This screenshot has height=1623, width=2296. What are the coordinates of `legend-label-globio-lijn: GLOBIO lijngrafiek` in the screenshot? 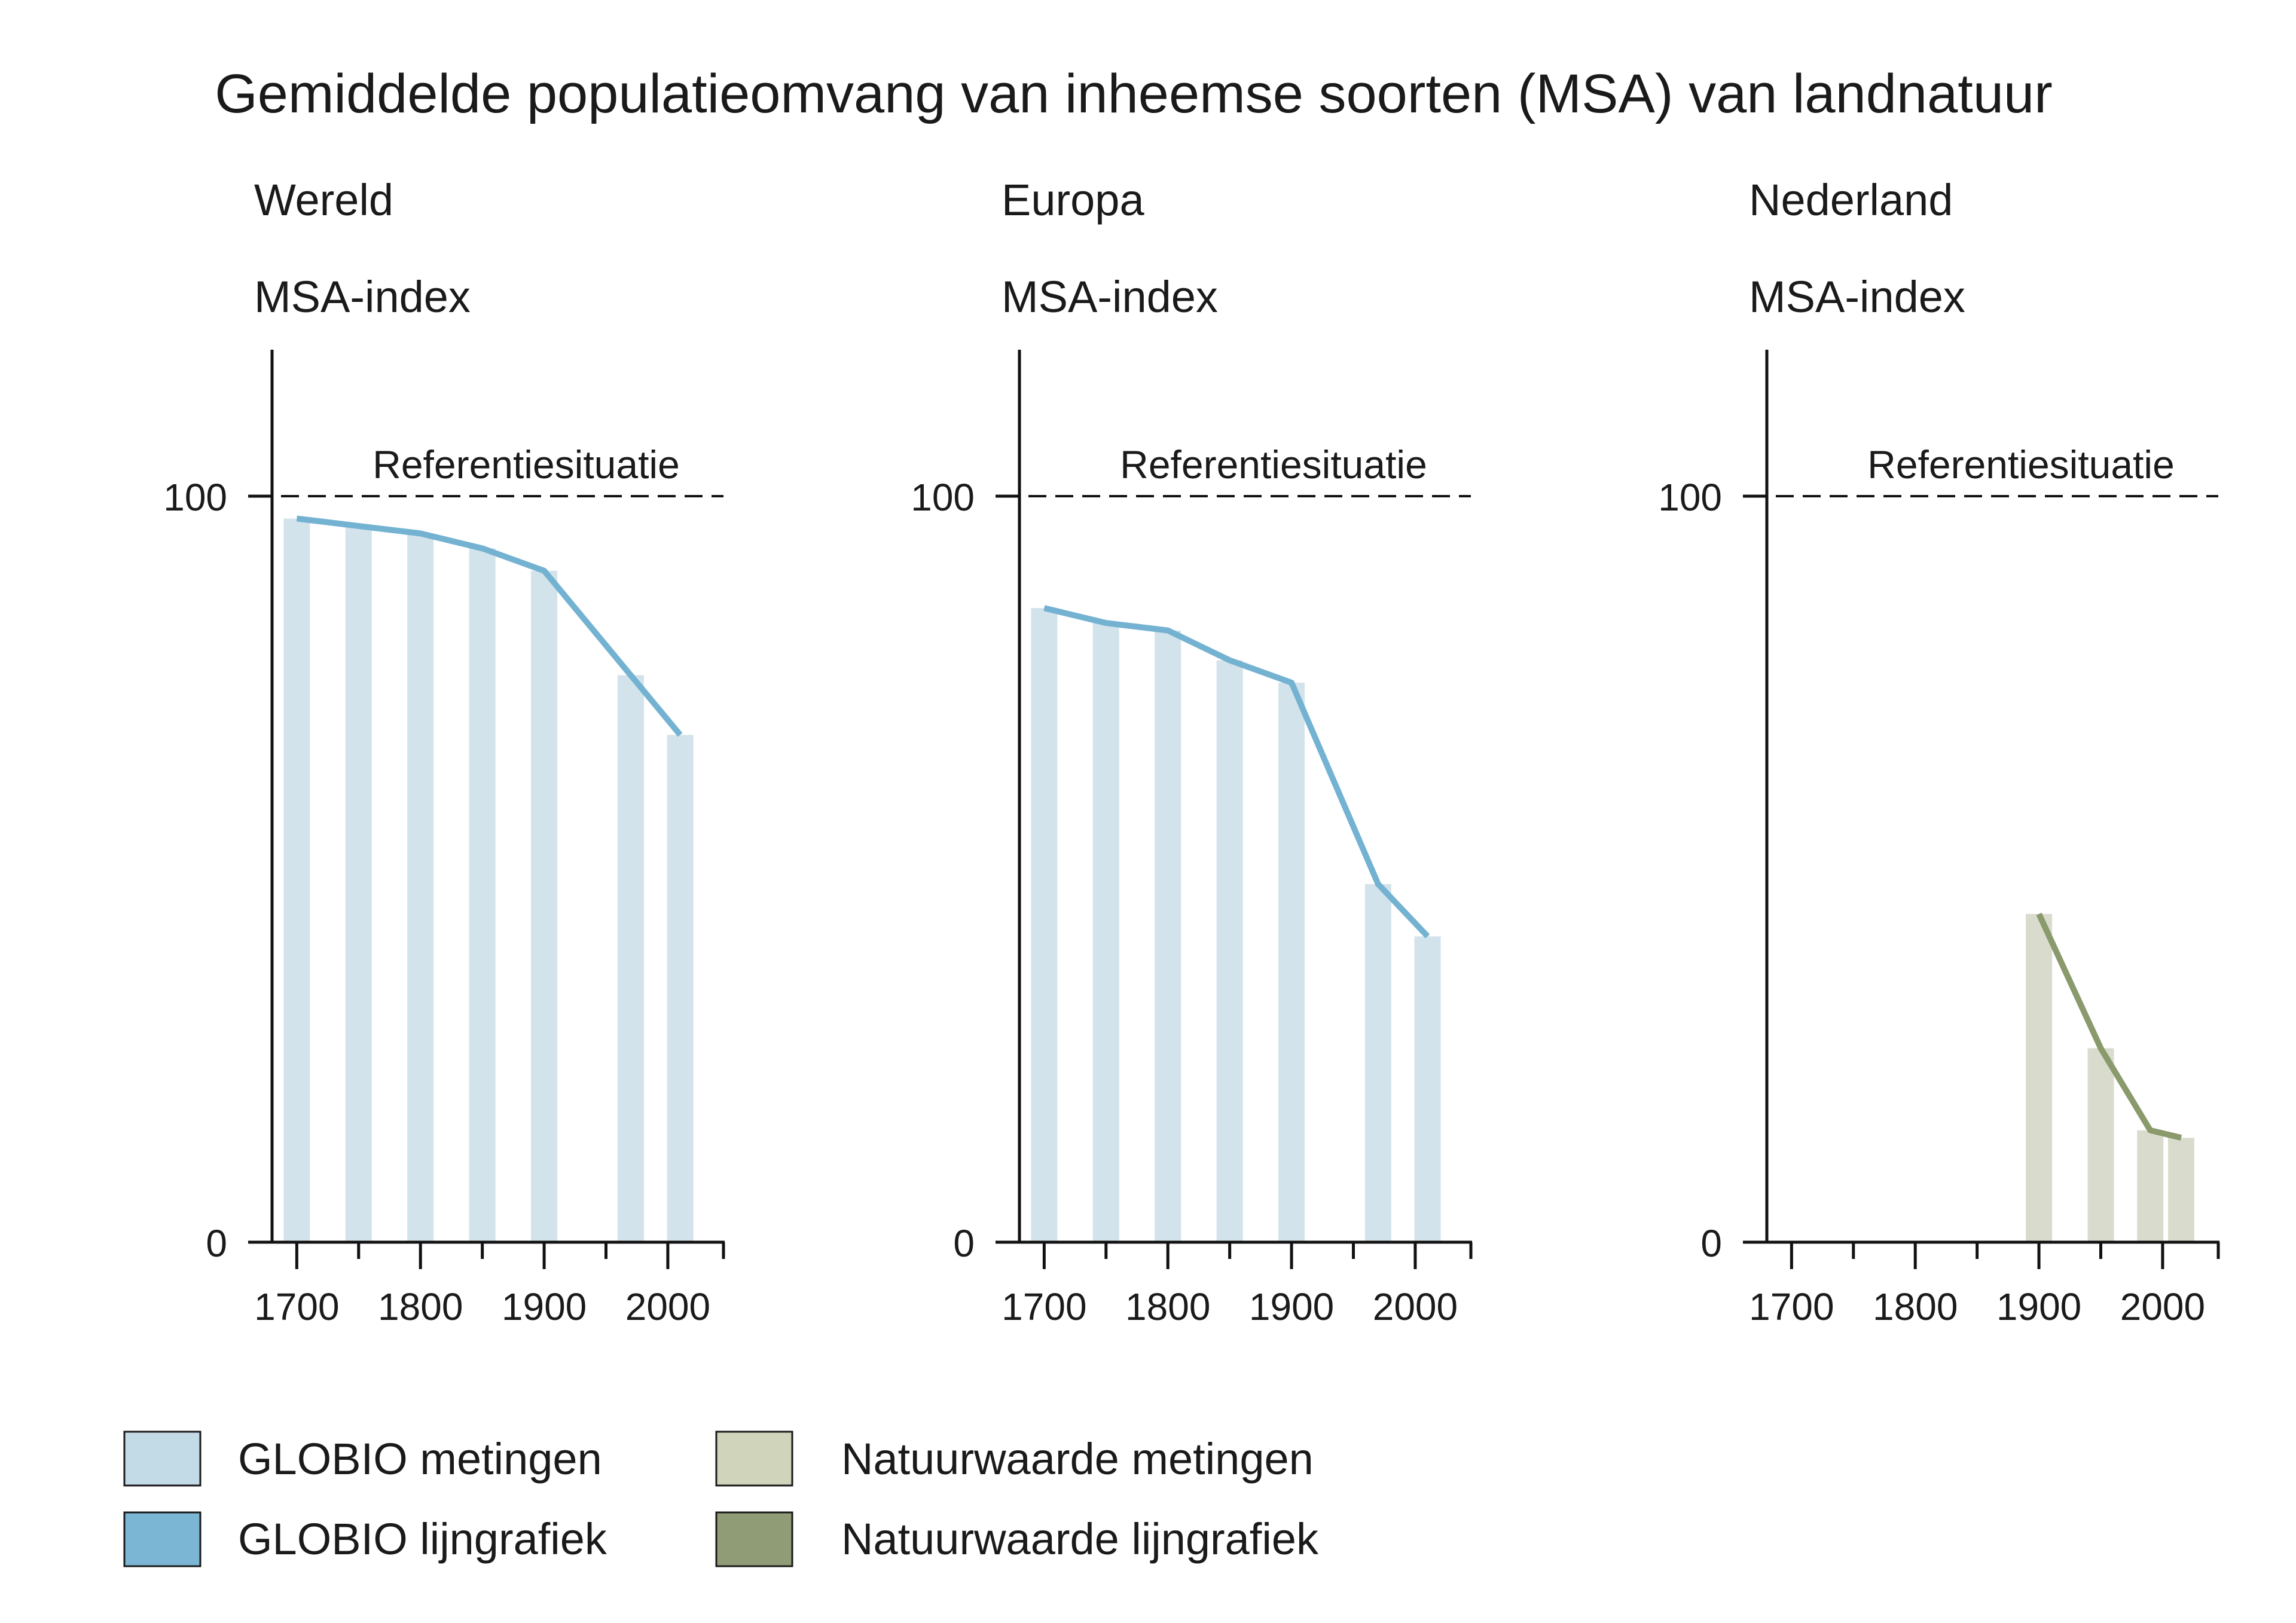 It's located at (422, 1539).